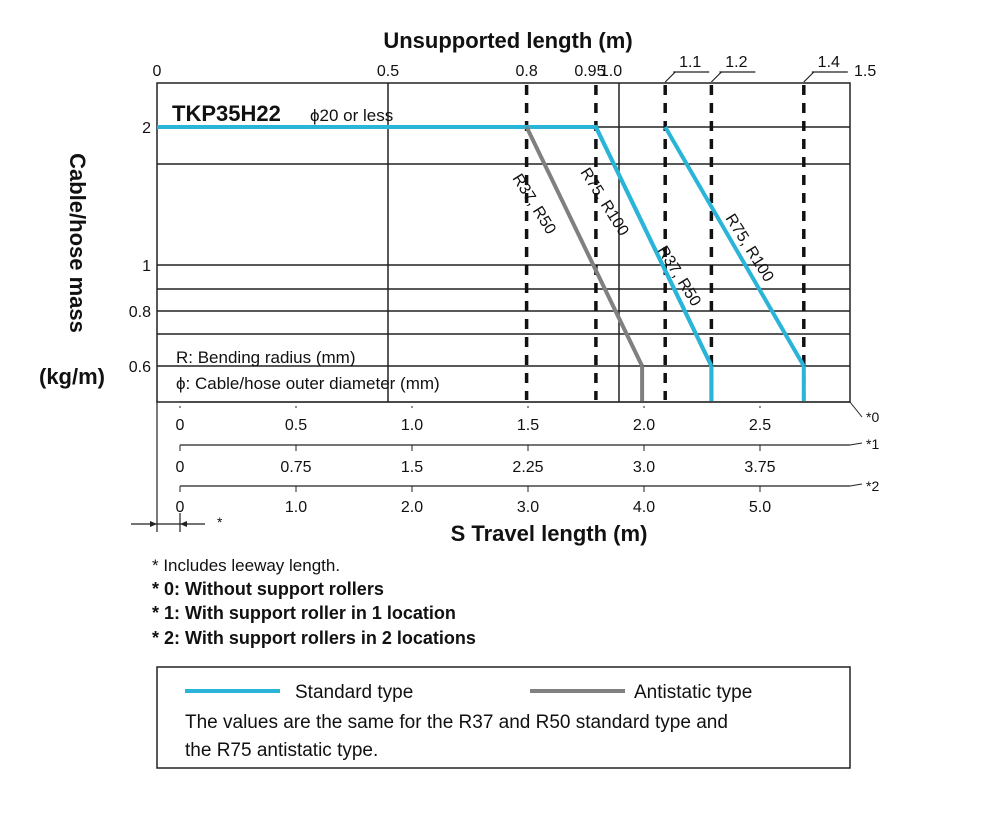 Image resolution: width=1000 pixels, height=826 pixels. Describe the element at coordinates (690, 62) in the screenshot. I see `top-tick-label: 1.1` at that location.